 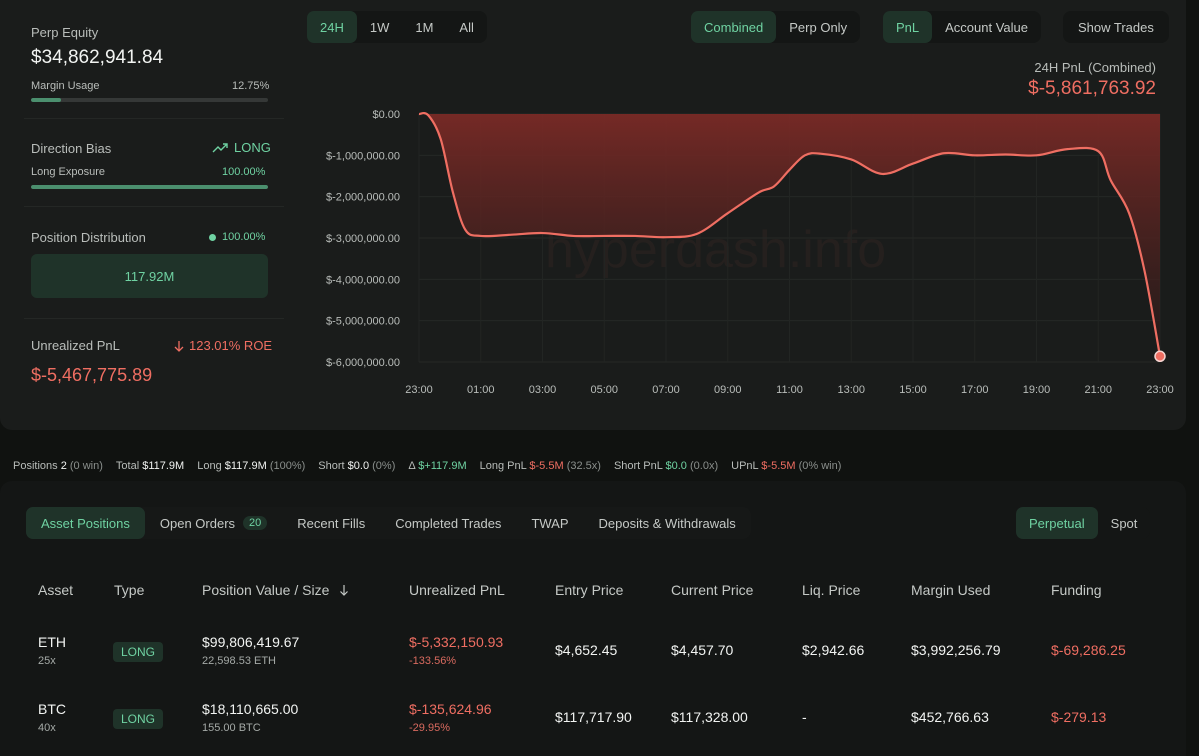 What do you see at coordinates (442, 466) in the screenshot?
I see `summary-delta-value: $+117.9M` at bounding box center [442, 466].